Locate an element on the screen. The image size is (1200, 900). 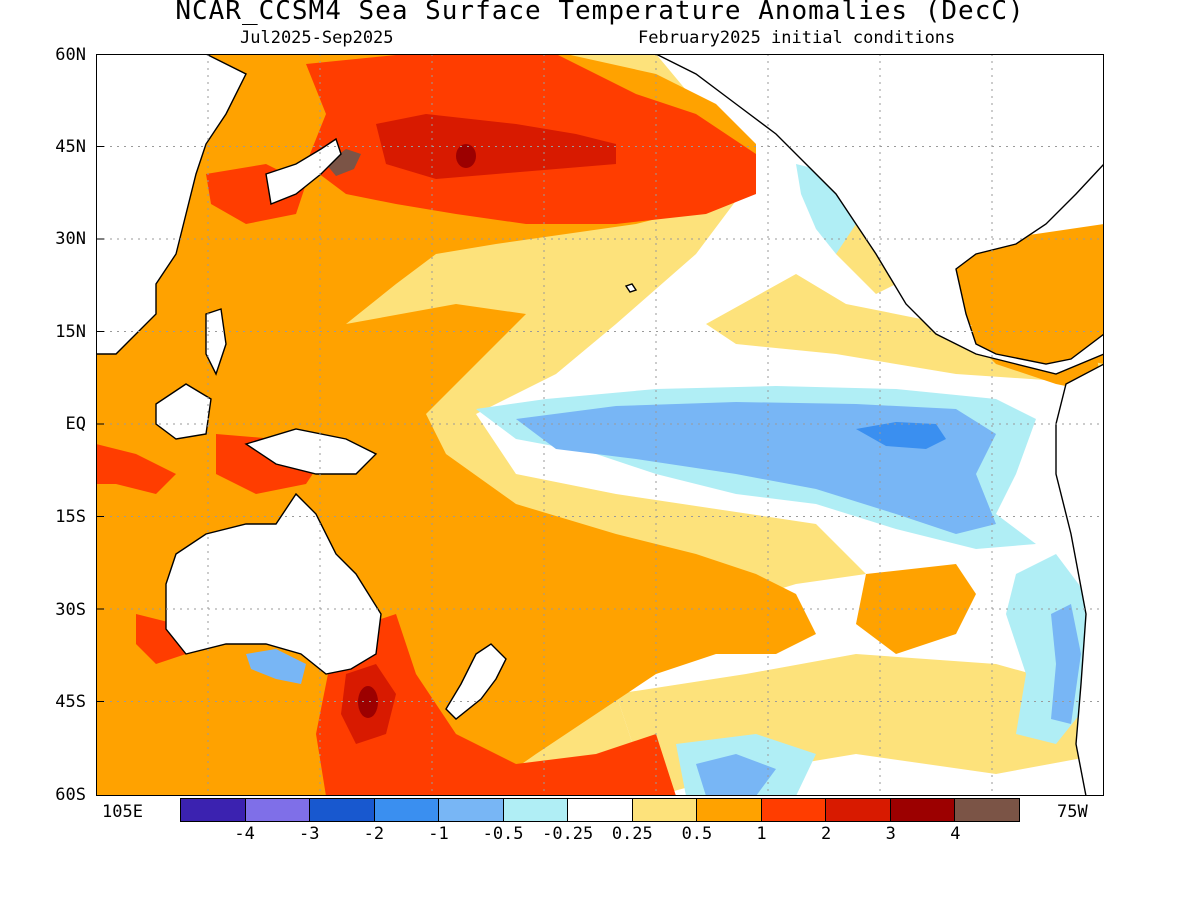
land-hawaii is located at coordinates (631, 288).